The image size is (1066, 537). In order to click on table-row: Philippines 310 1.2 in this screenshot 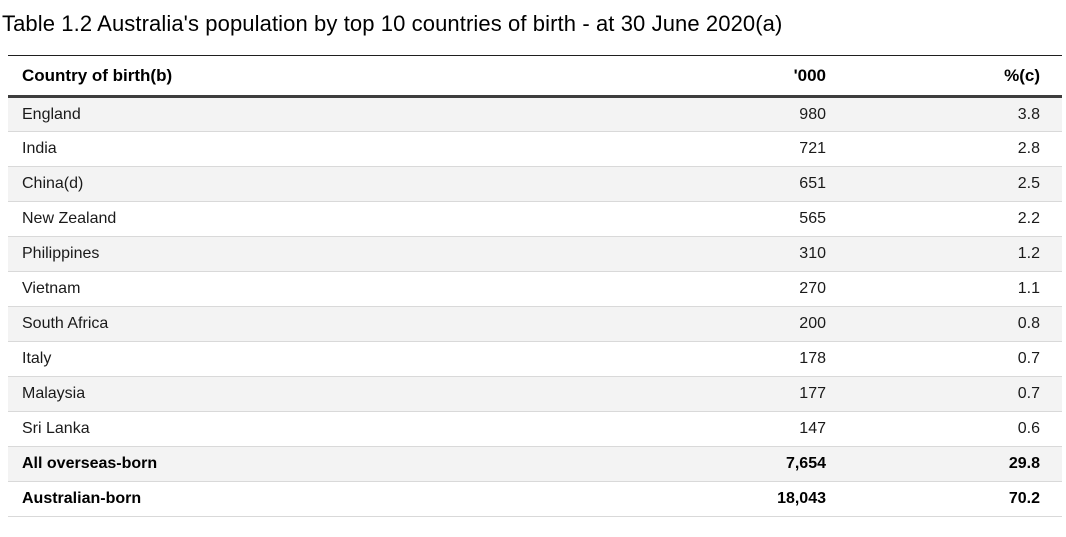, I will do `click(535, 254)`.